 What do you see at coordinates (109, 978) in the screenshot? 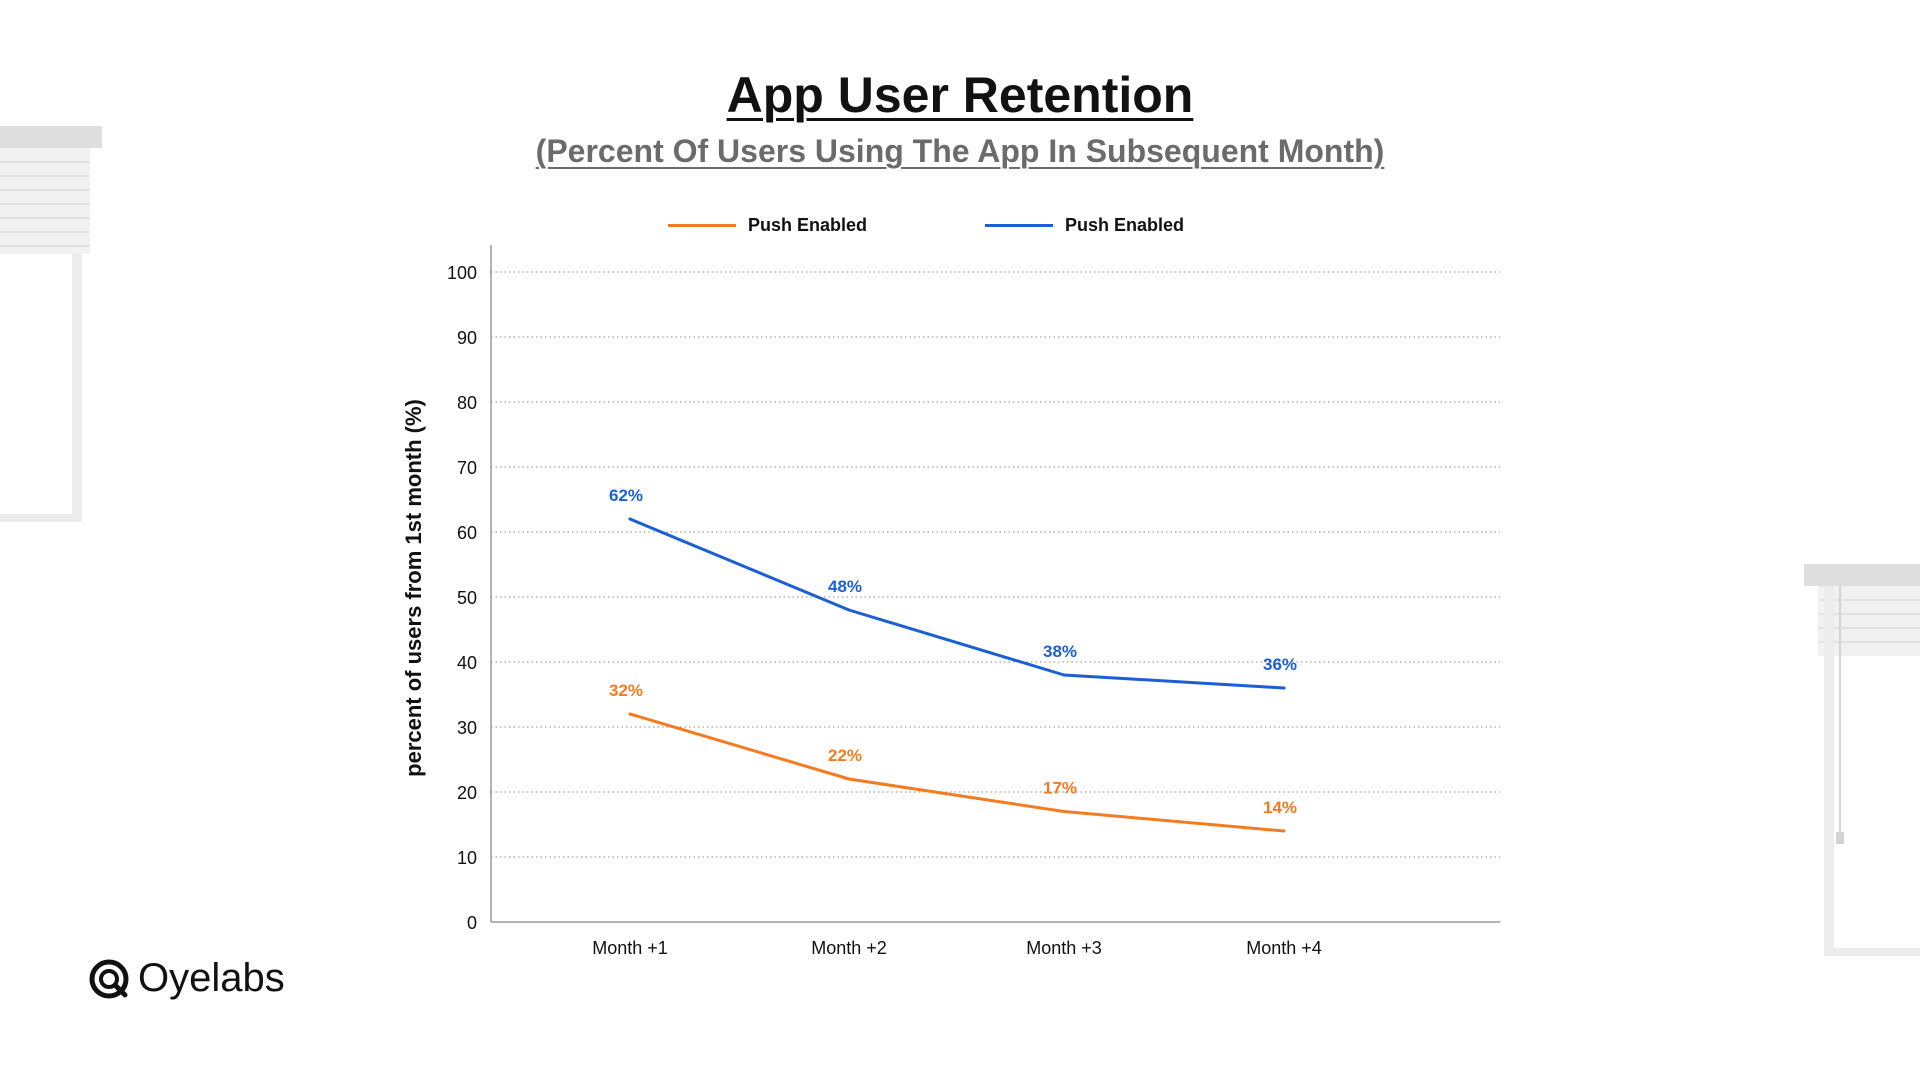
I see `oyelabs-logo-icon` at bounding box center [109, 978].